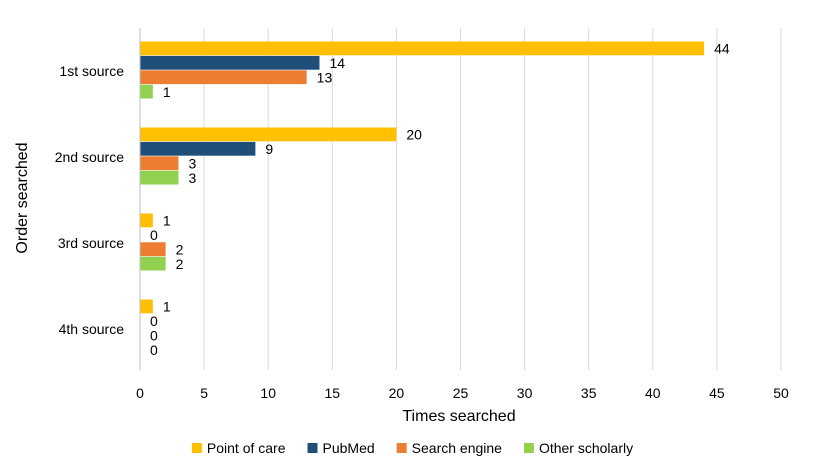 The width and height of the screenshot is (825, 475). What do you see at coordinates (91, 71) in the screenshot?
I see `y-tick-label: 1st source` at bounding box center [91, 71].